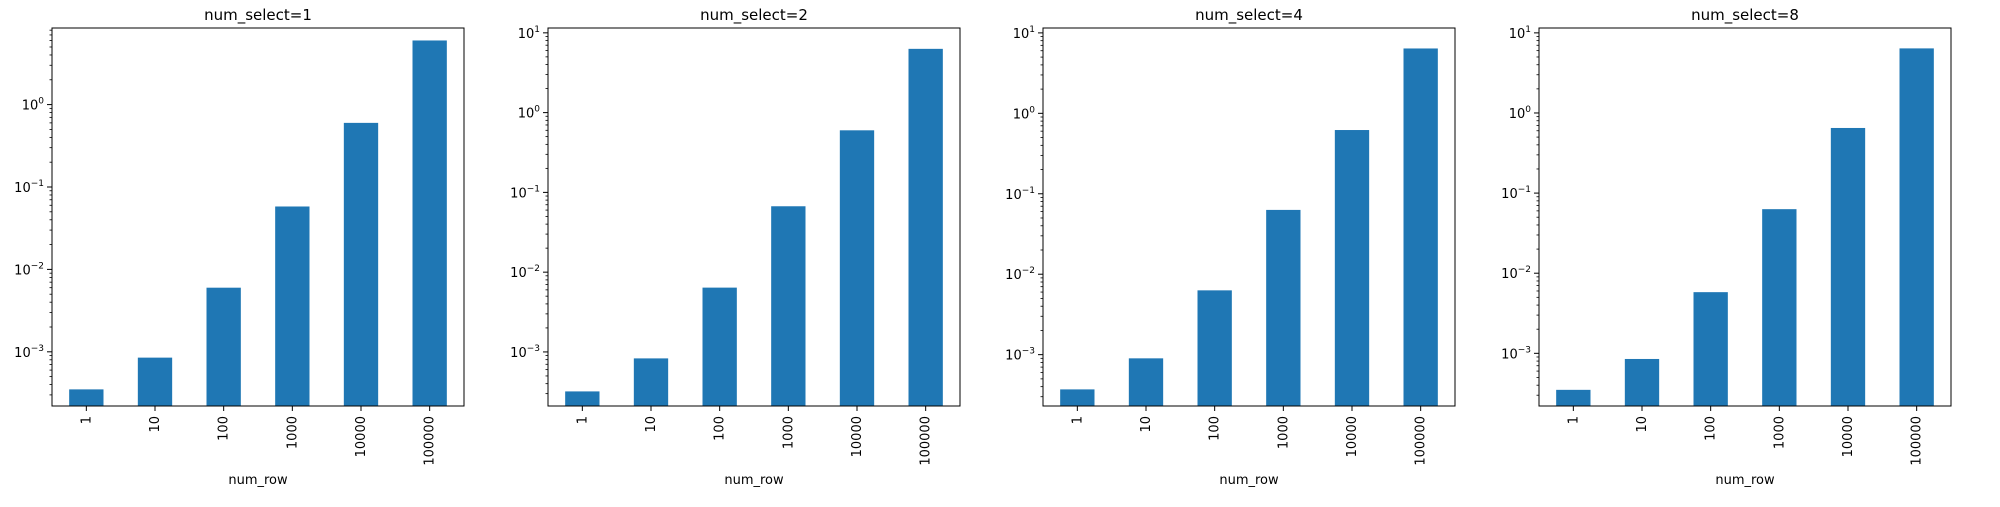 The width and height of the screenshot is (2000, 507). Describe the element at coordinates (258, 15) in the screenshot. I see `chart-title: num_select=1` at that location.